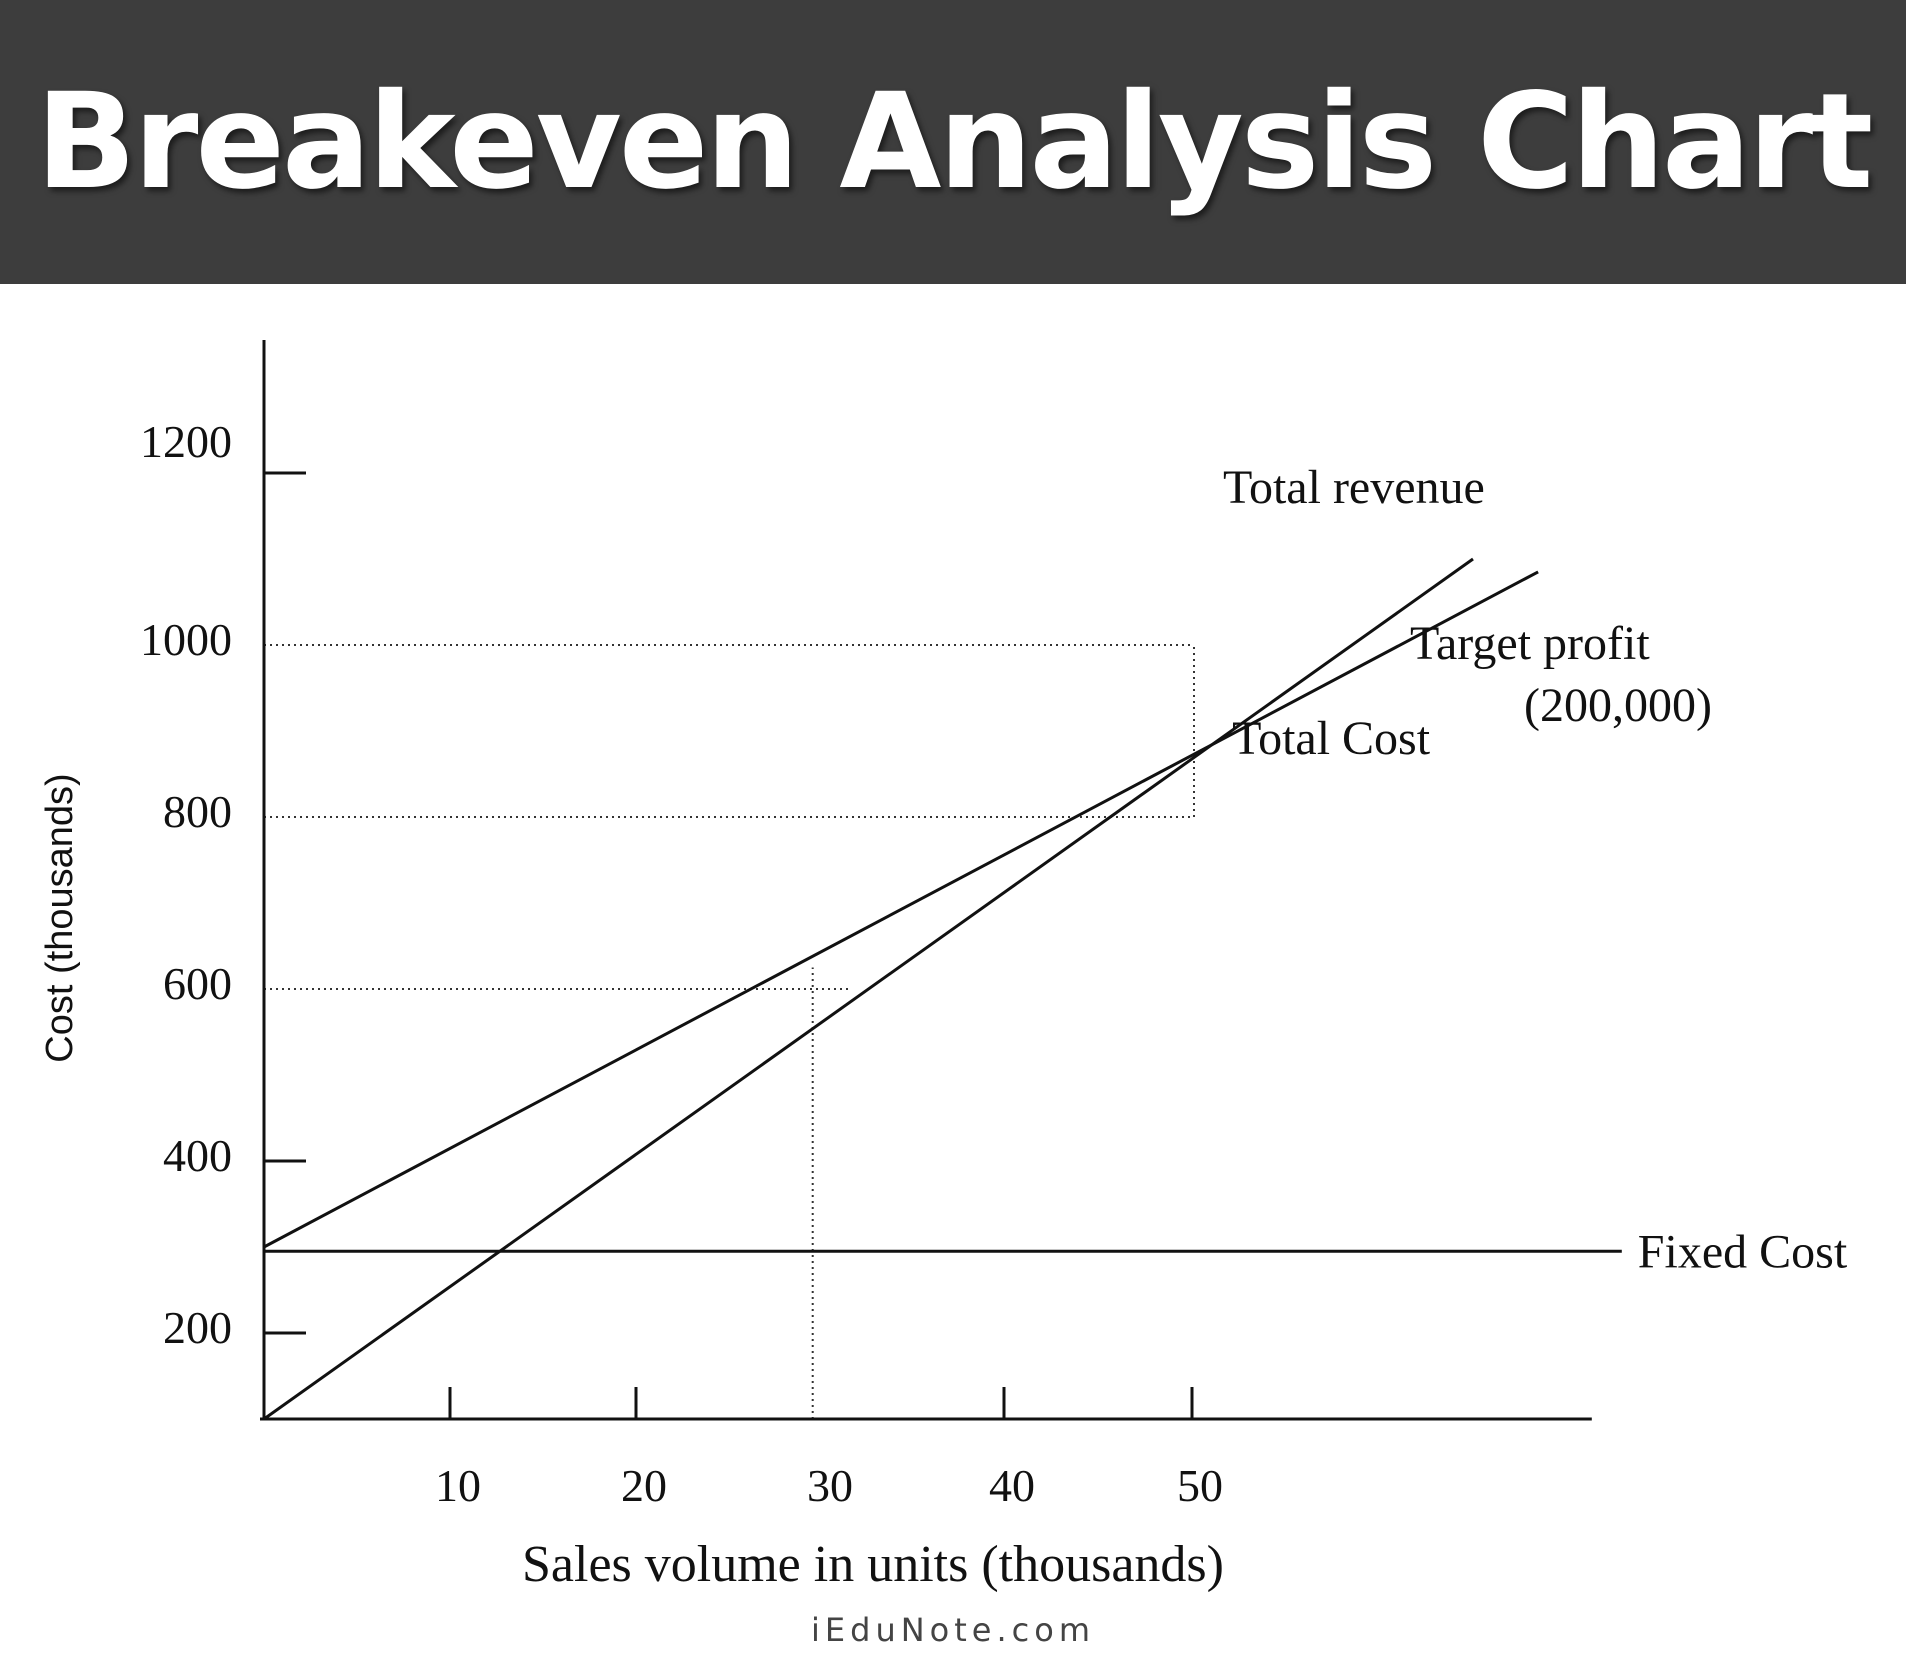 Image resolution: width=1906 pixels, height=1676 pixels. Describe the element at coordinates (458, 1485) in the screenshot. I see `x-tick-label-10: 10` at that location.